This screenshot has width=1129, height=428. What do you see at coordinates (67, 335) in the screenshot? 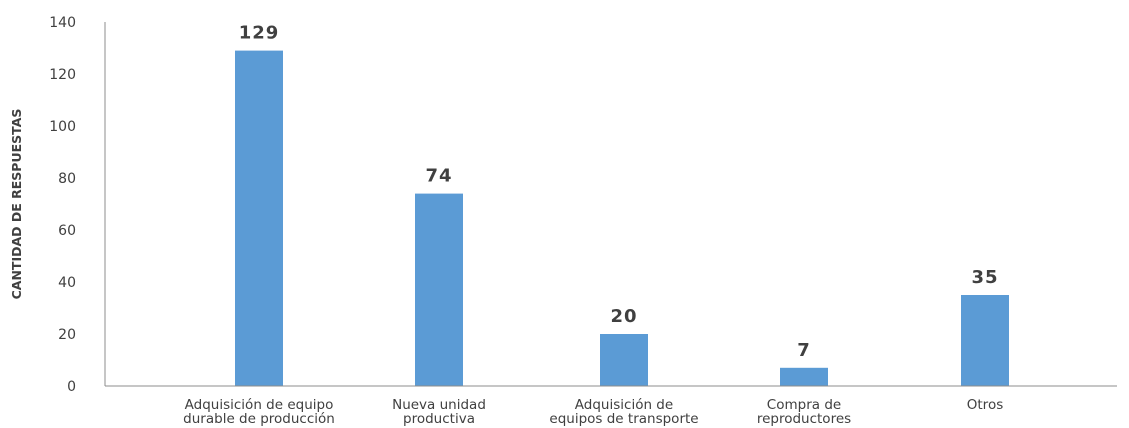
I see `y-tick-label: 20` at bounding box center [67, 335].